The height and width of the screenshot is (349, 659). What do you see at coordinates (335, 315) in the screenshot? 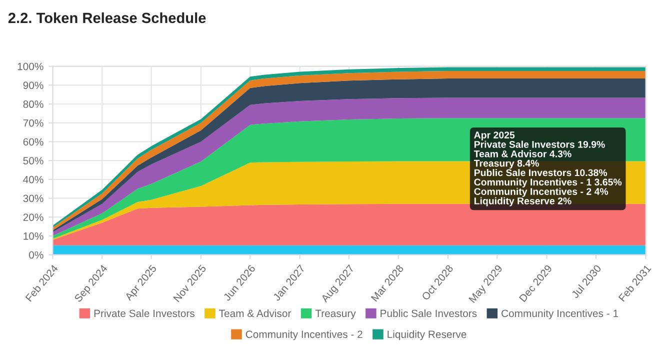
I see `legend-label: Treasury` at bounding box center [335, 315].